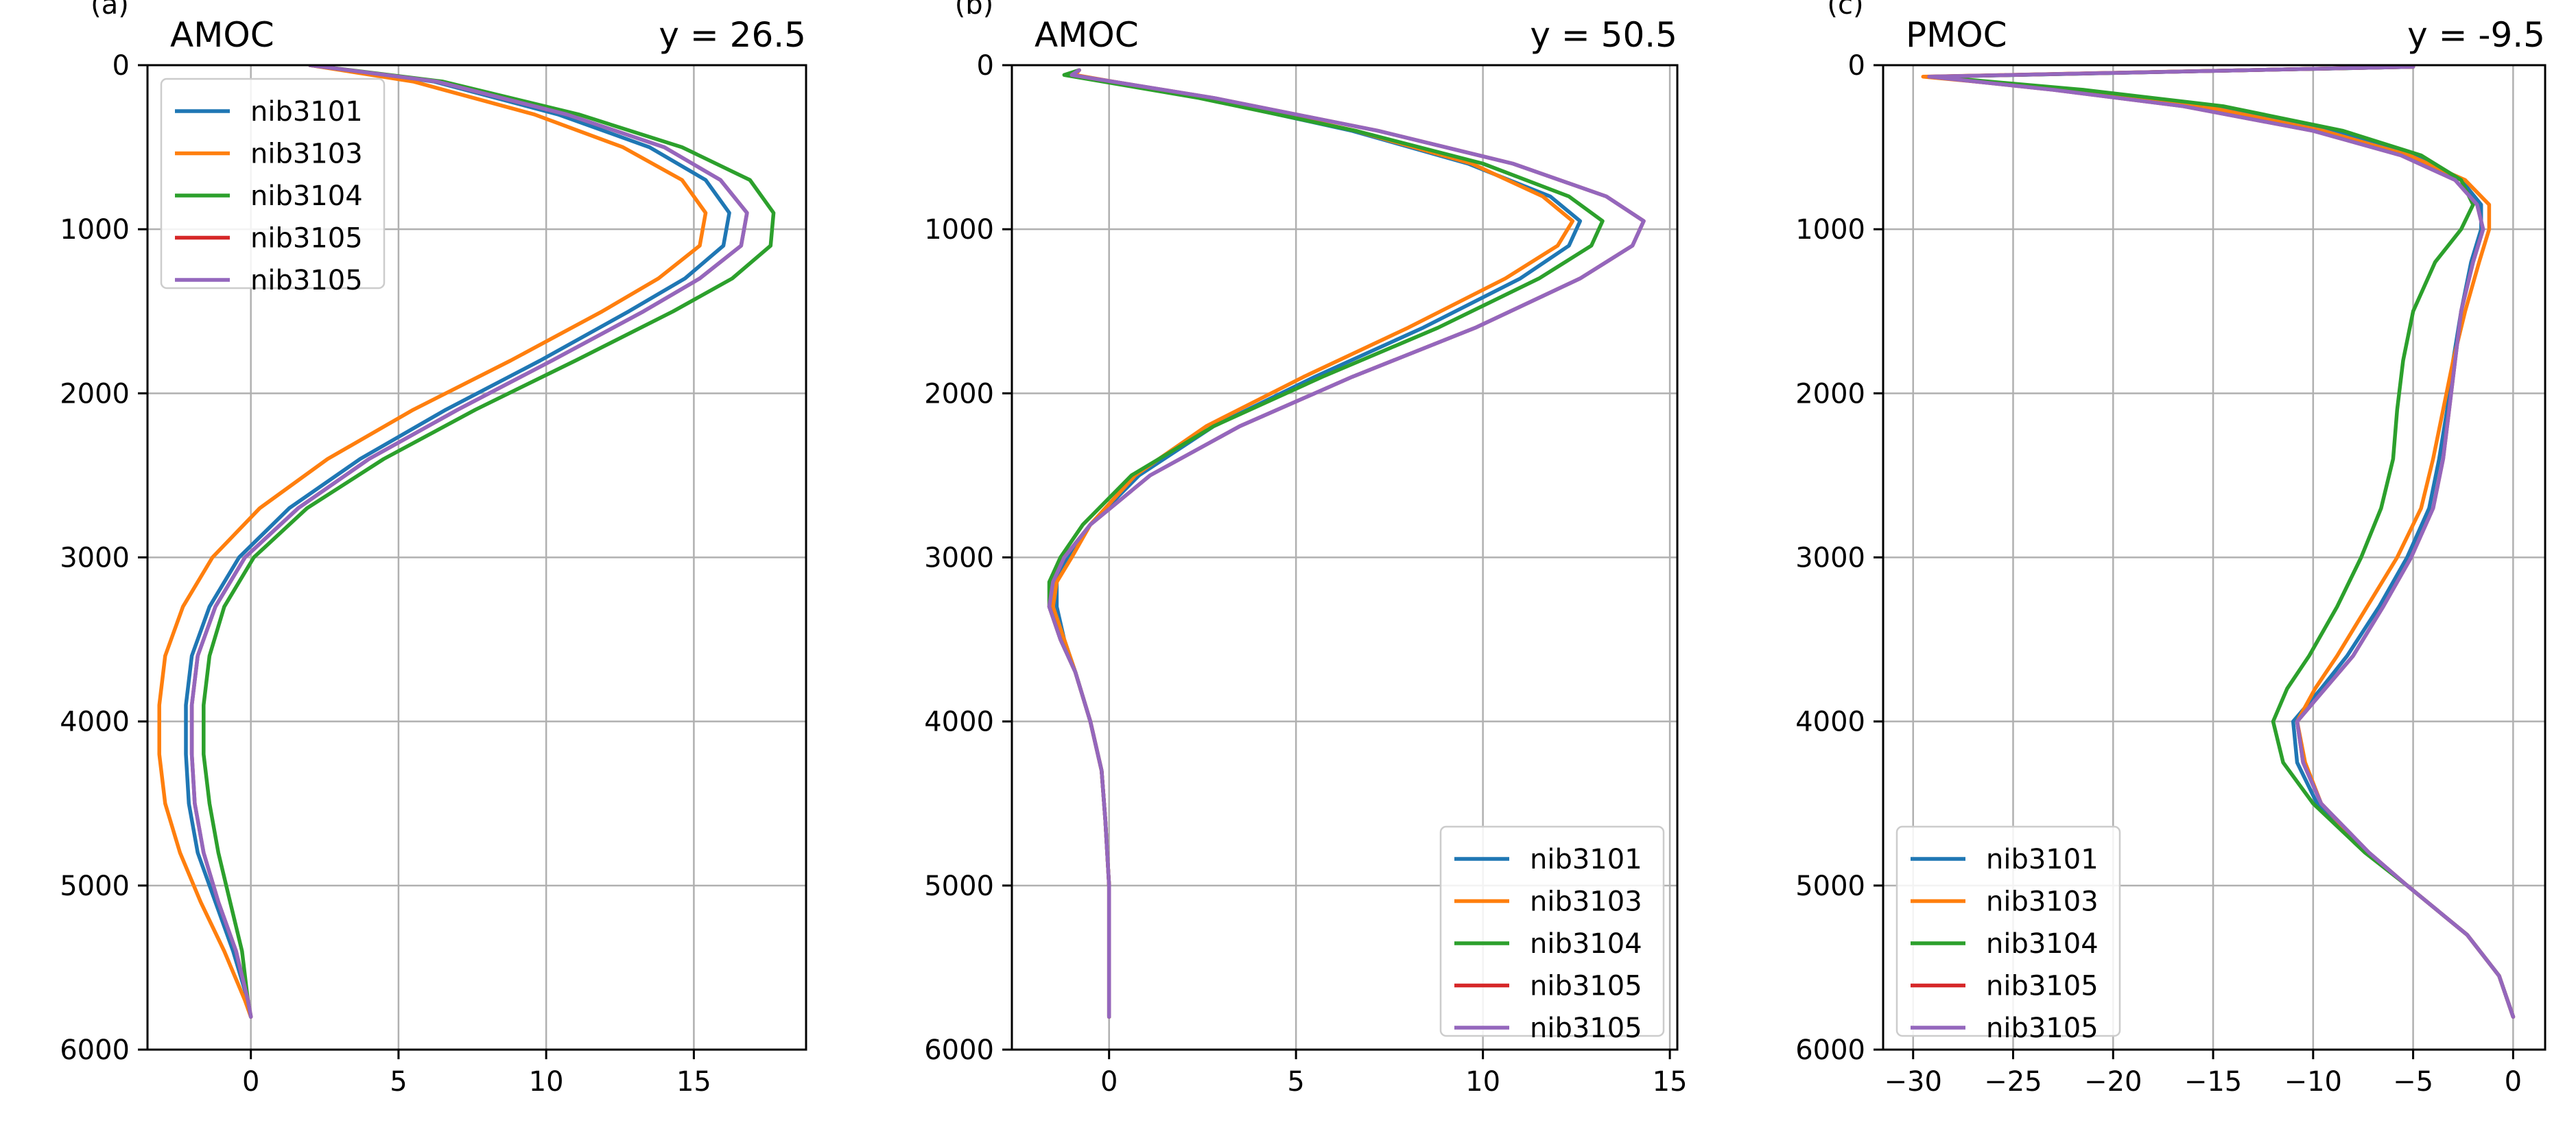 This screenshot has width=2576, height=1134. I want to click on chart-title: PMOC, so click(1956, 35).